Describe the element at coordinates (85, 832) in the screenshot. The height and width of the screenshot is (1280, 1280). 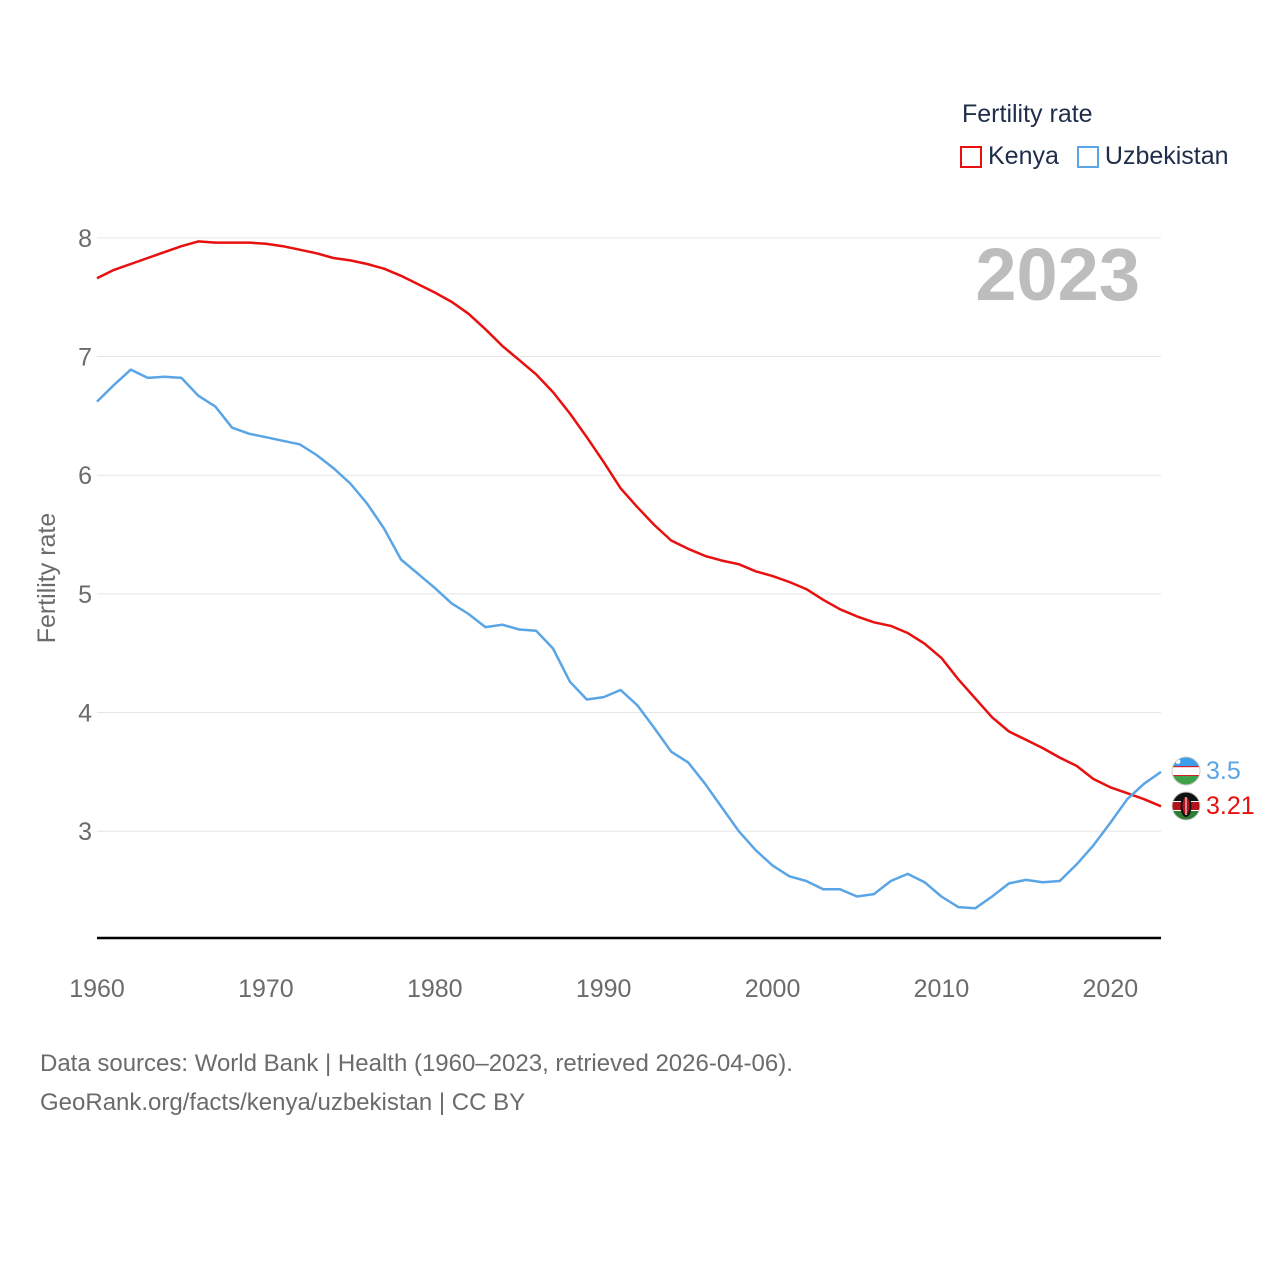
I see `y-tick-label: 3` at that location.